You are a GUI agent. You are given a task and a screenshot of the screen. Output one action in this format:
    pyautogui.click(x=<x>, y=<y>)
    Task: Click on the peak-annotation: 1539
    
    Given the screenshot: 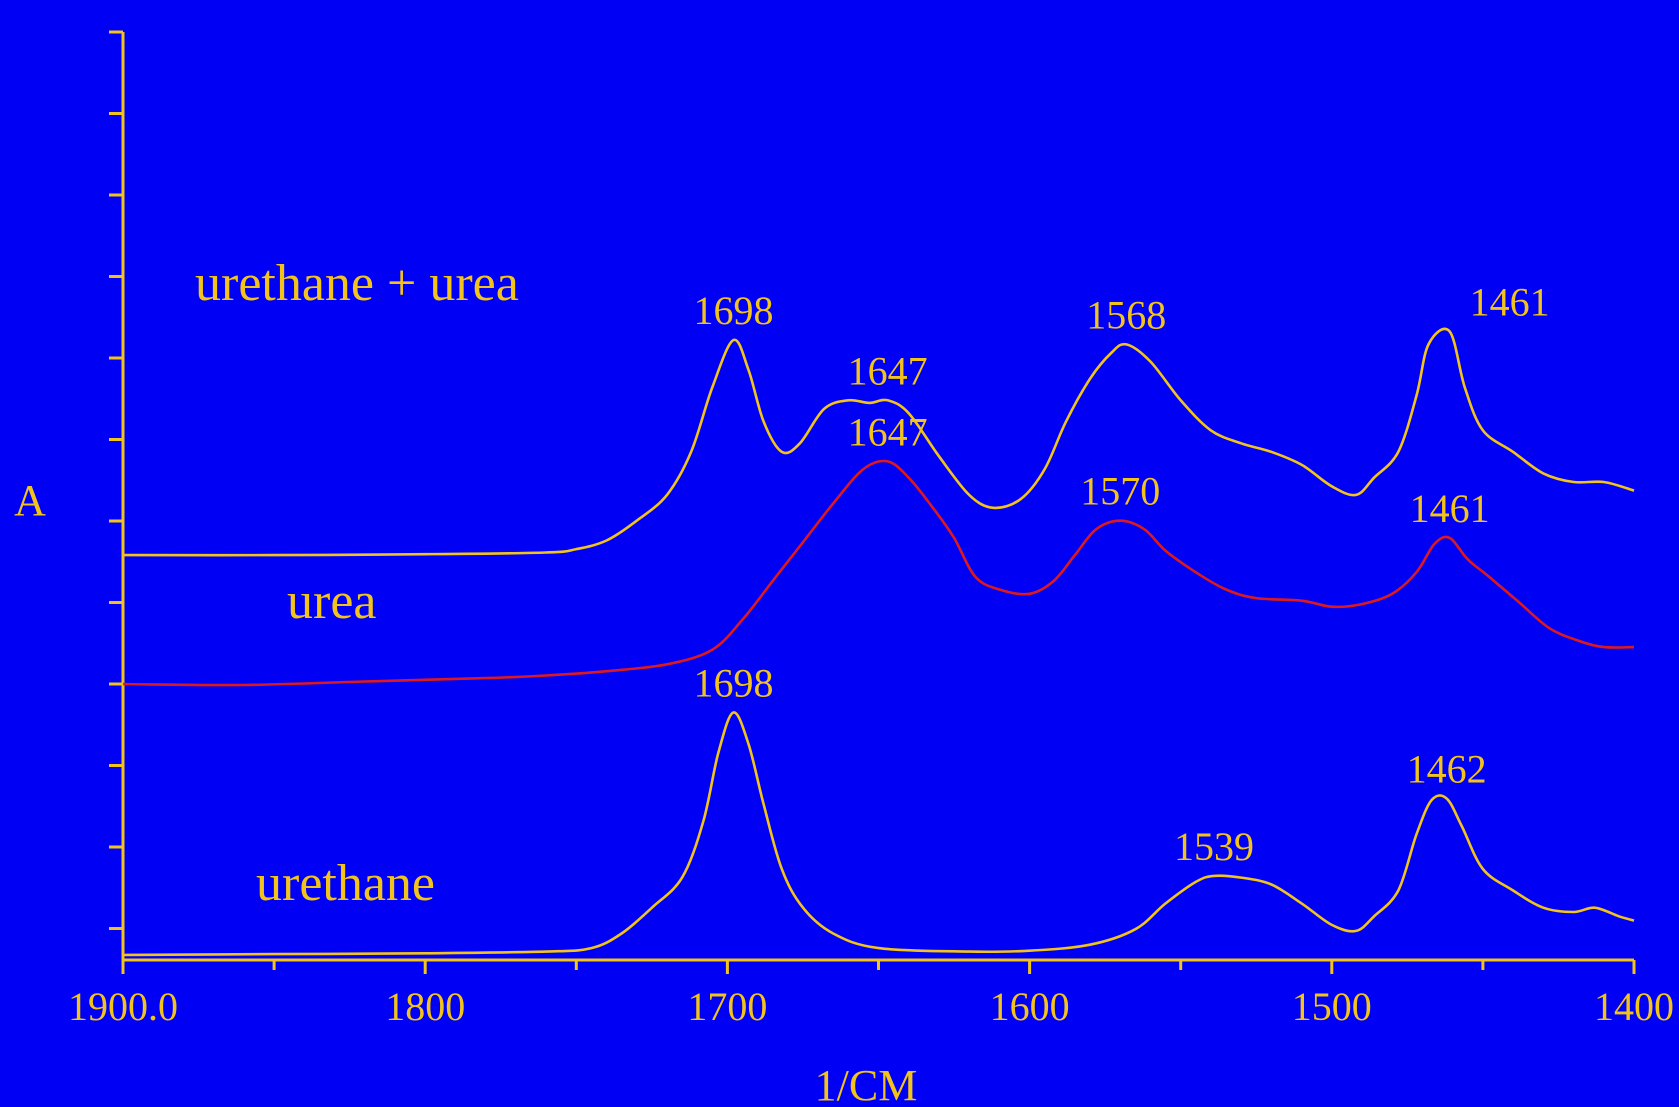 What is the action you would take?
    pyautogui.click(x=1214, y=846)
    